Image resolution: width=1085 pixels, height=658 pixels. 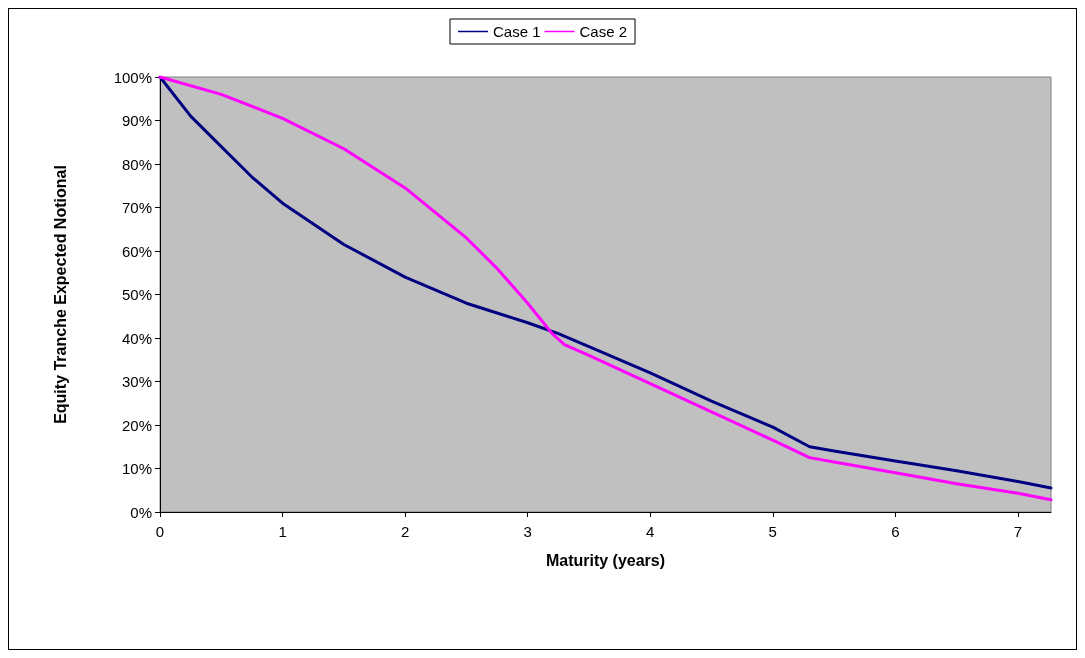 I want to click on x-tick-label: 7, so click(x=1018, y=531).